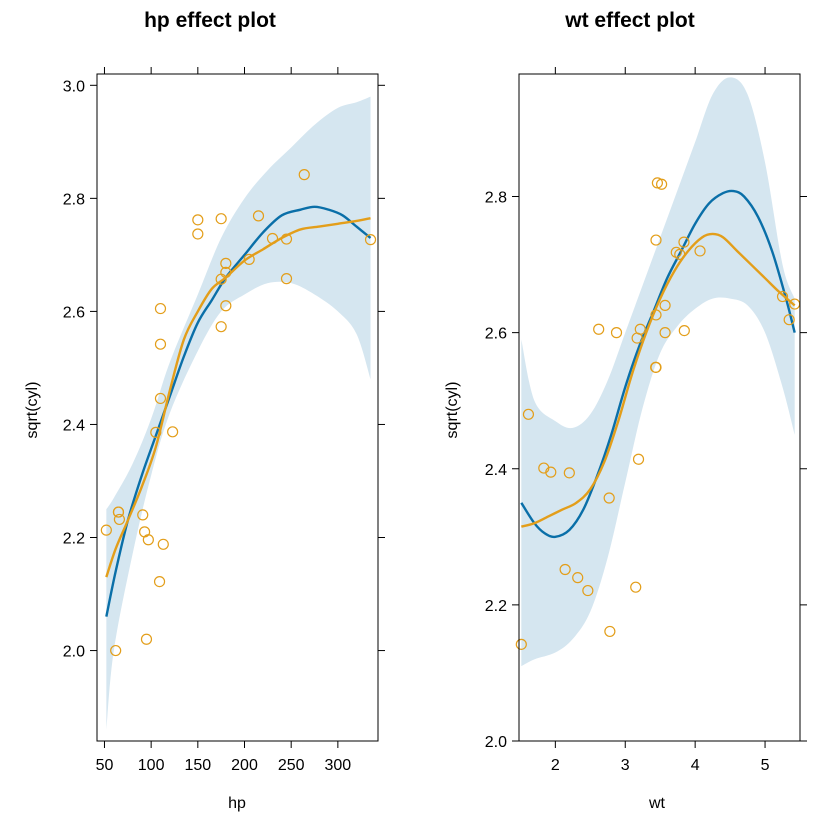 The height and width of the screenshot is (840, 840). I want to click on wt-y-tick-label: 2.4, so click(496, 470).